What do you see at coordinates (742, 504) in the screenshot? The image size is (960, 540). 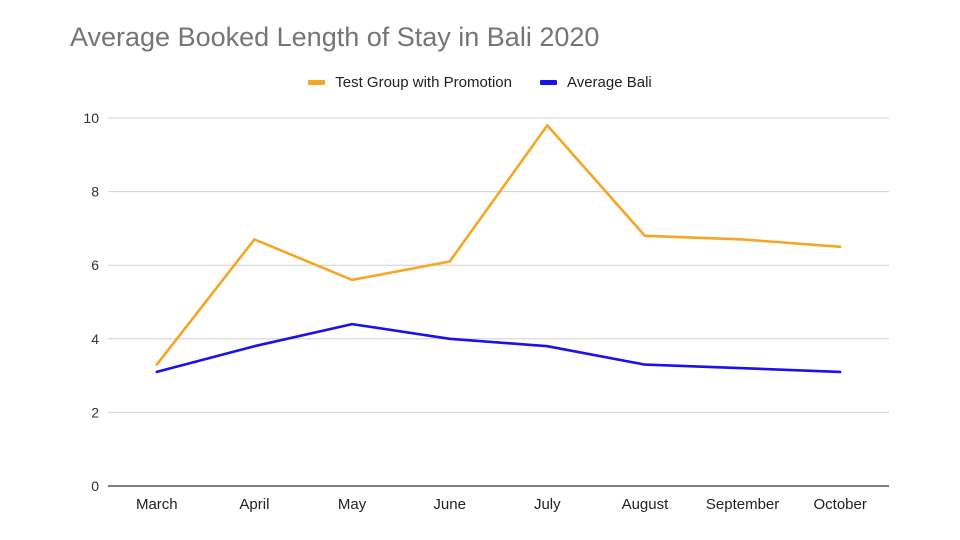 I see `x-tick-label: September` at bounding box center [742, 504].